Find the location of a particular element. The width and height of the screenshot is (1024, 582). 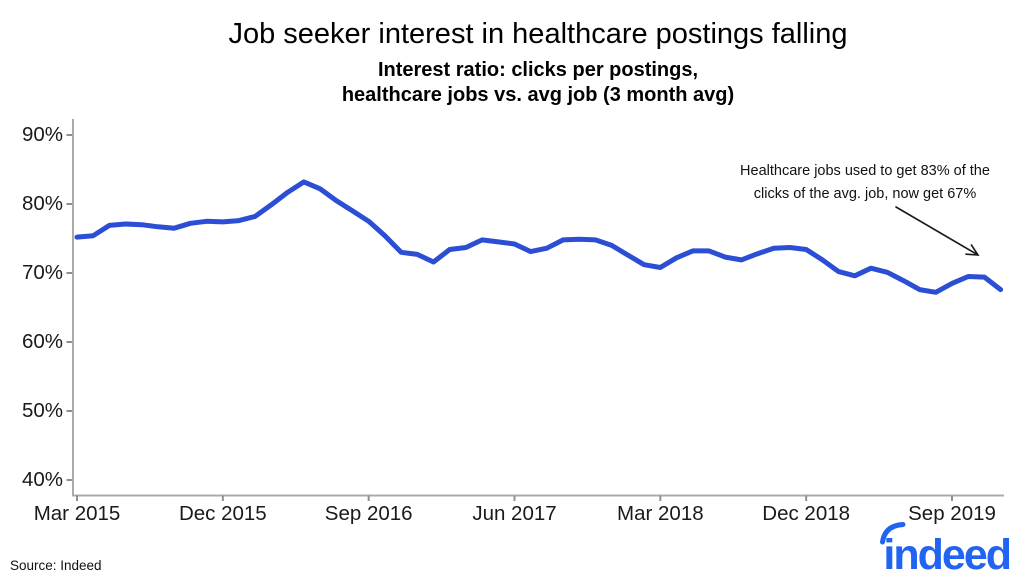

y-tick-label: 70% is located at coordinates (42, 272).